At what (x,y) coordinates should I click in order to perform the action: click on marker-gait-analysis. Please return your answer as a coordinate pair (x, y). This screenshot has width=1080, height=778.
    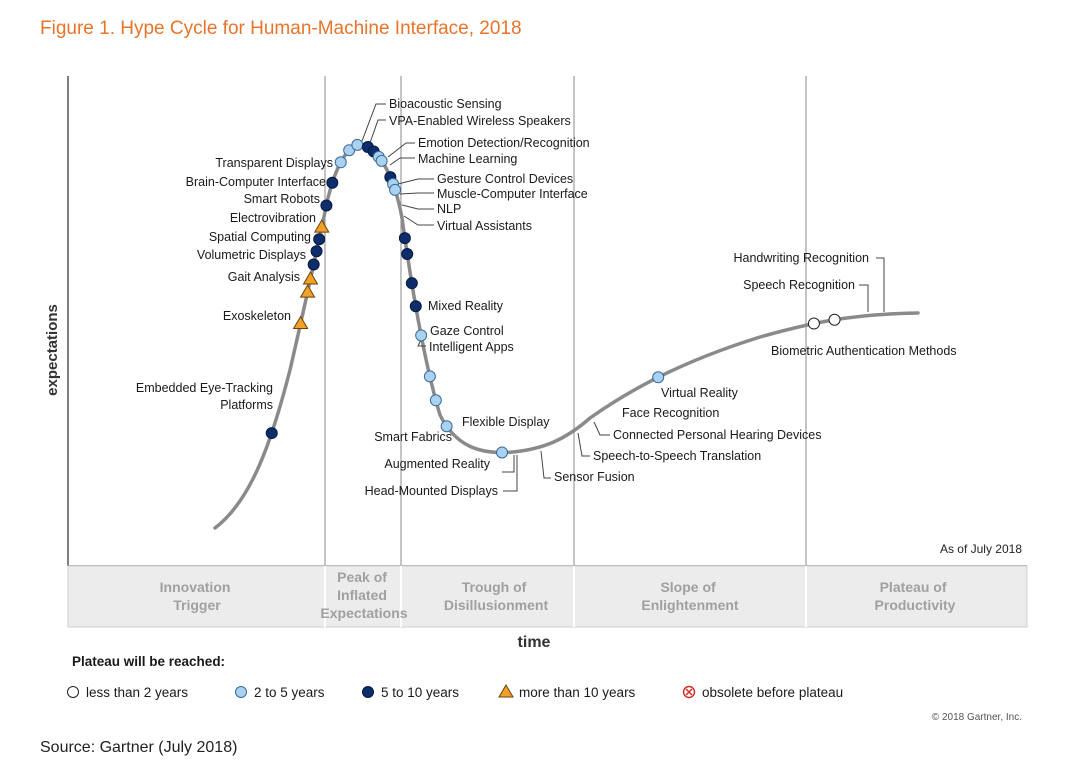
    Looking at the image, I should click on (307, 291).